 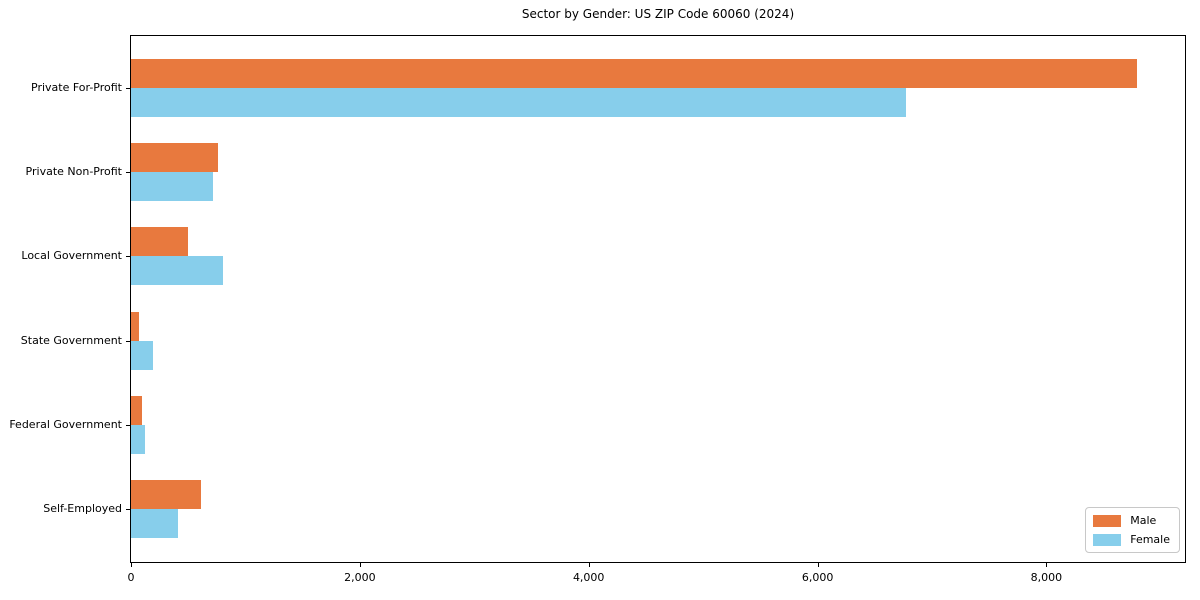 I want to click on bar-female-private-non-profit, so click(x=172, y=187).